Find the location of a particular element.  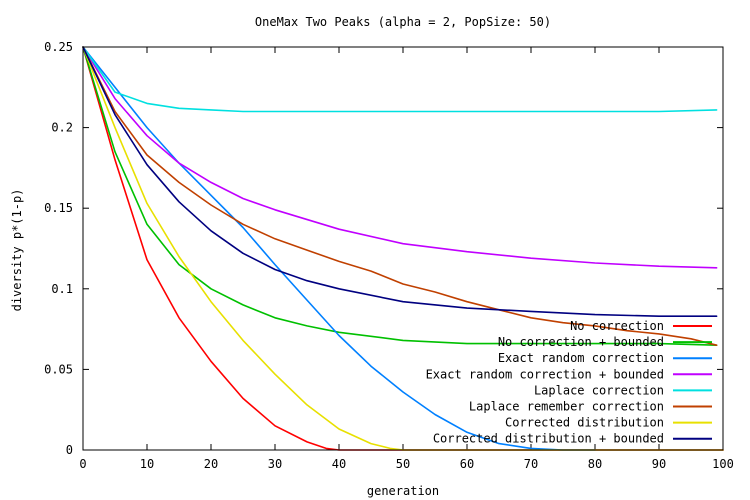

x-tick-label: 100 is located at coordinates (723, 464).